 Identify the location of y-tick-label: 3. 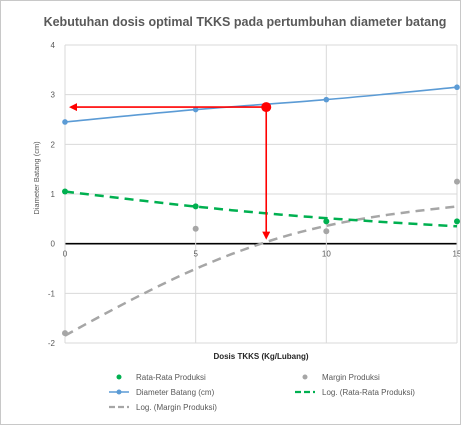
(53, 95).